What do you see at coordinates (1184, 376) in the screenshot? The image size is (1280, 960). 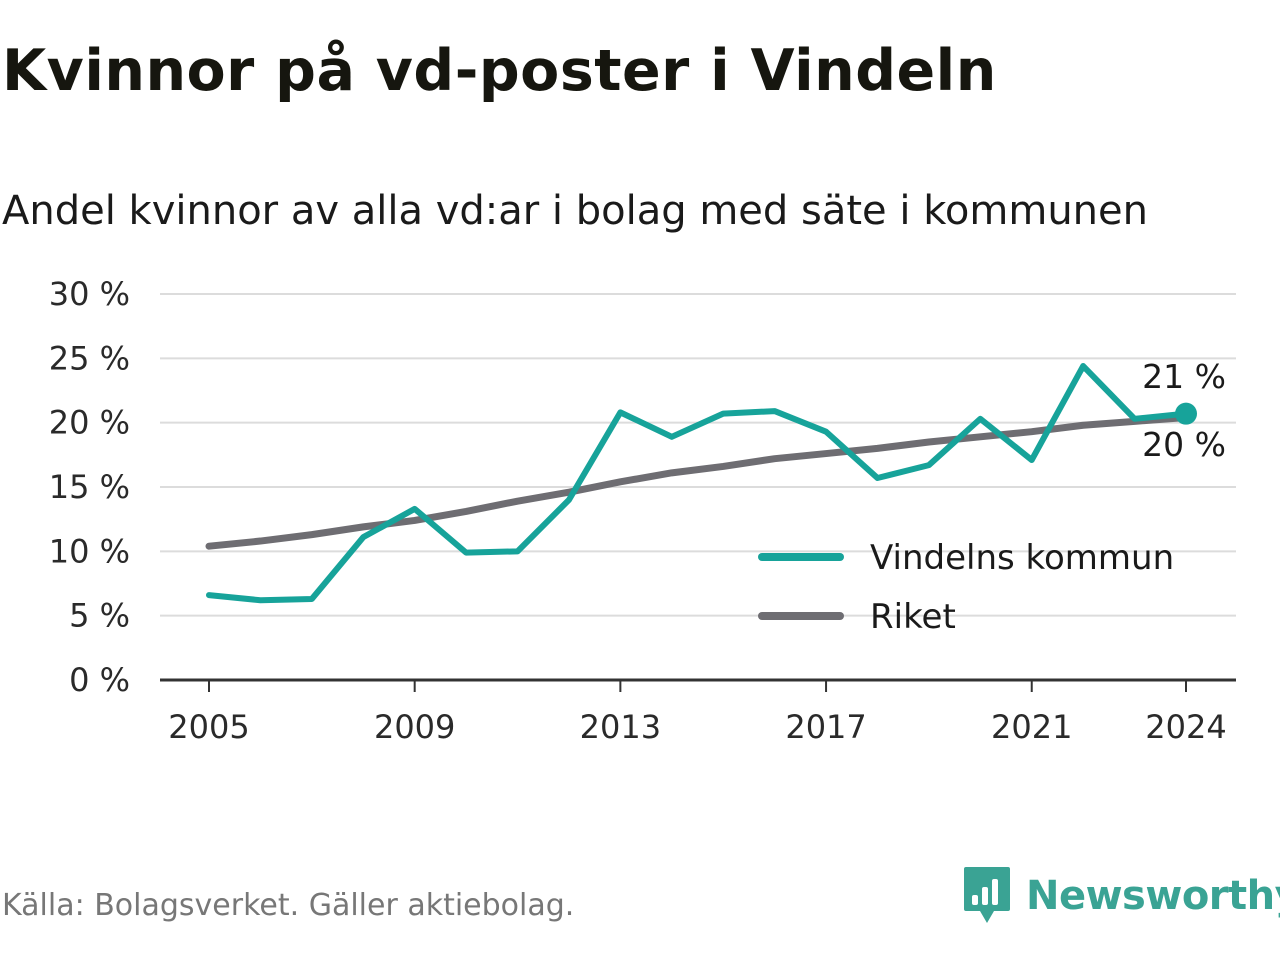 I see `end-label-vindeln: 21 %` at bounding box center [1184, 376].